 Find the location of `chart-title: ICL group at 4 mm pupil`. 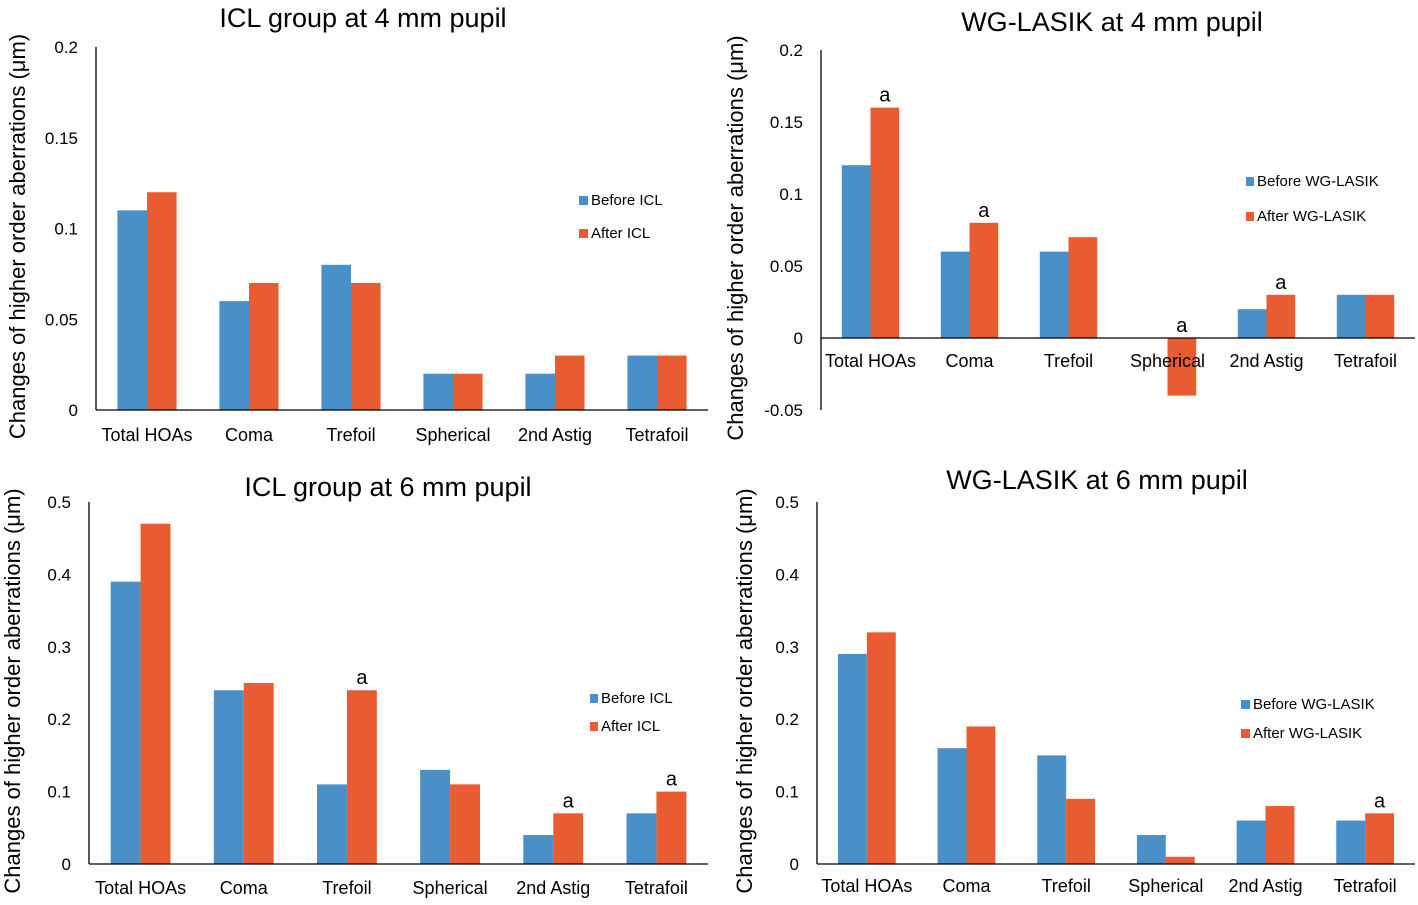

chart-title: ICL group at 4 mm pupil is located at coordinates (362, 18).